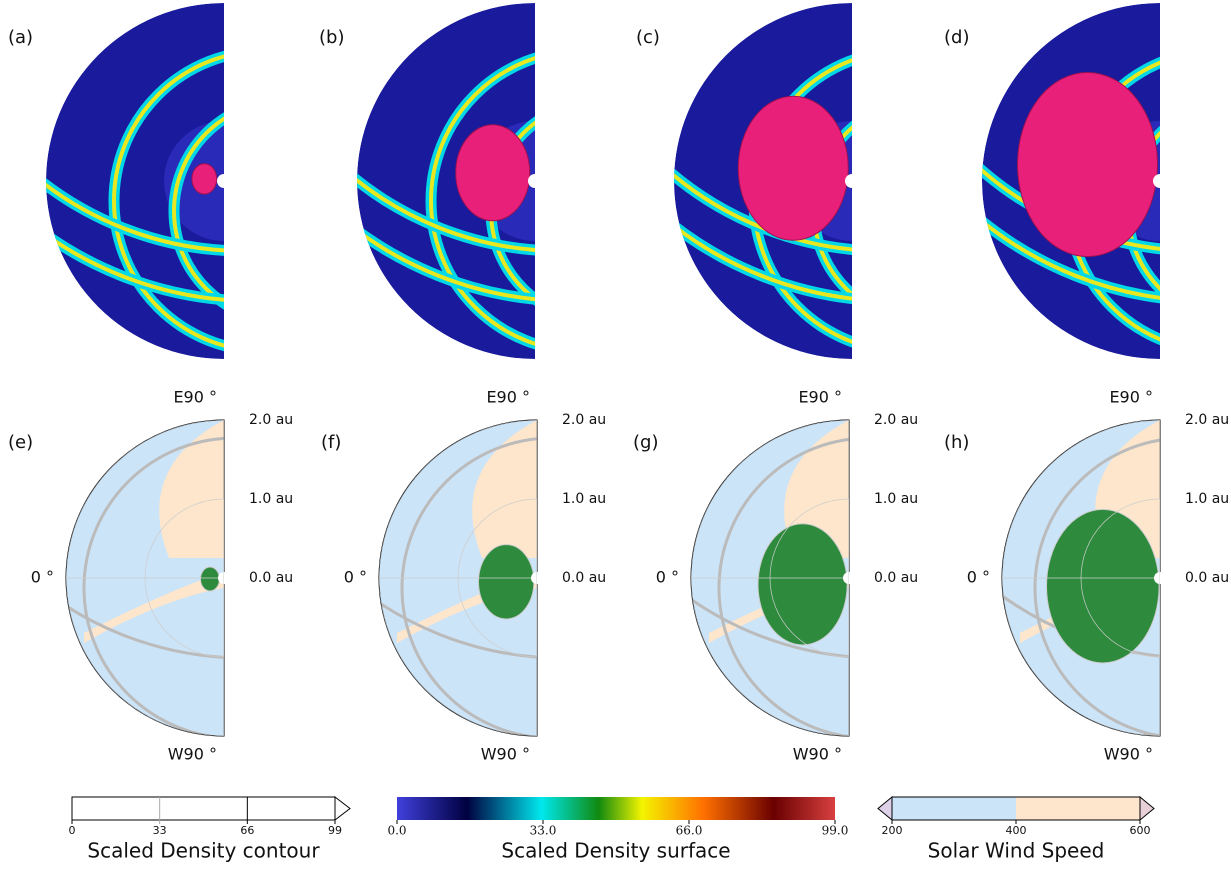  Describe the element at coordinates (1147, 808) in the screenshot. I see `extend-high` at that location.